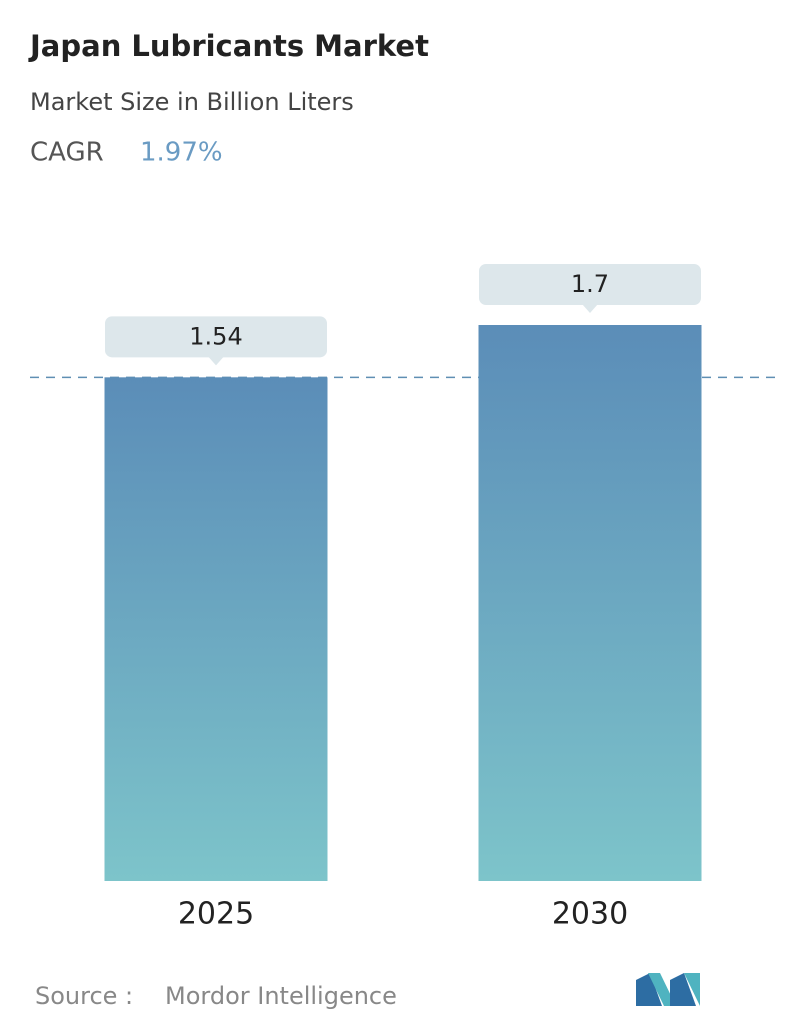  Describe the element at coordinates (228, 46) in the screenshot. I see `chart-title: Japan Lubricants Market` at that location.